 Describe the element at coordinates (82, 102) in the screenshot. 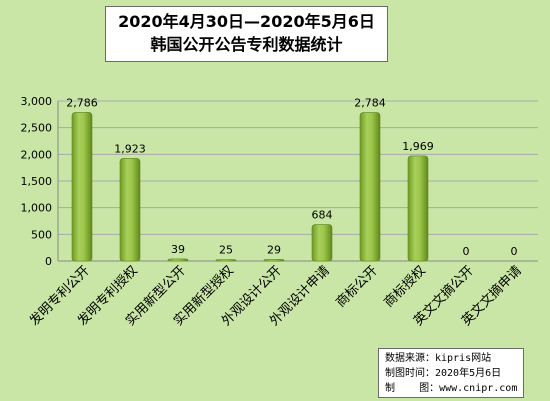

I see `data-label: 2,786` at that location.